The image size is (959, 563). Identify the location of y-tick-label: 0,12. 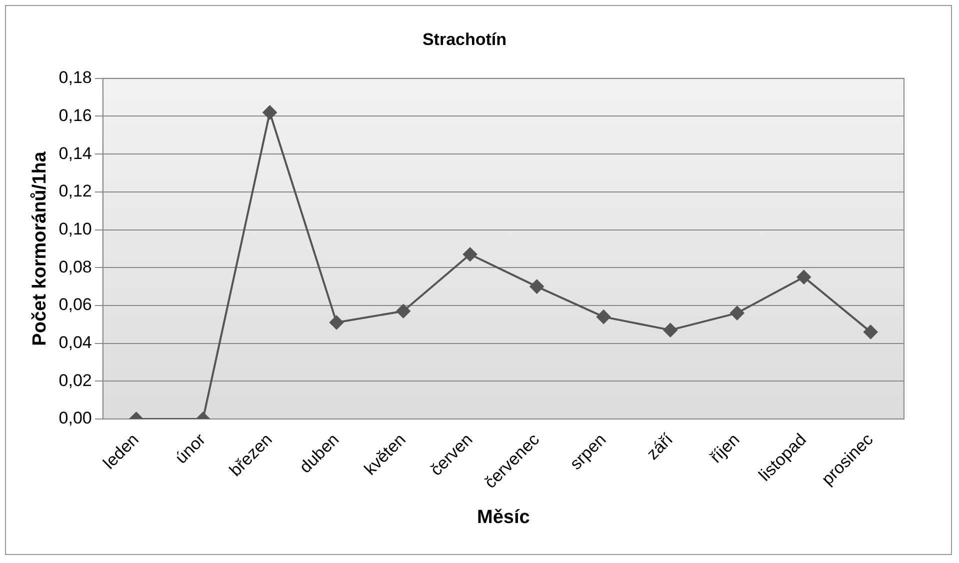
(75, 191).